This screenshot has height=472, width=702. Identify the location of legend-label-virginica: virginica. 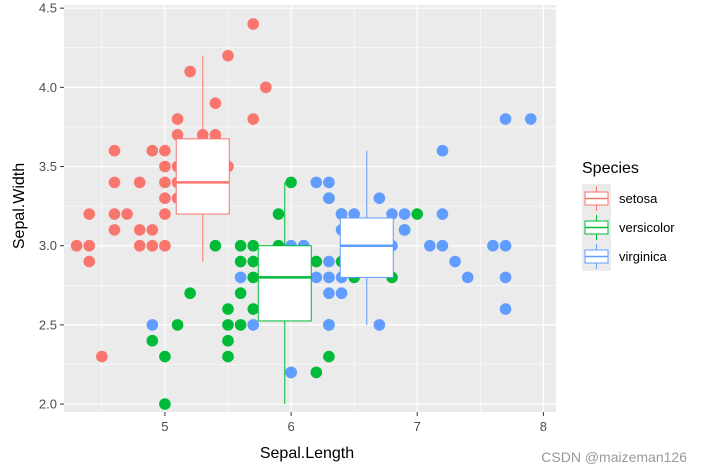
(643, 256).